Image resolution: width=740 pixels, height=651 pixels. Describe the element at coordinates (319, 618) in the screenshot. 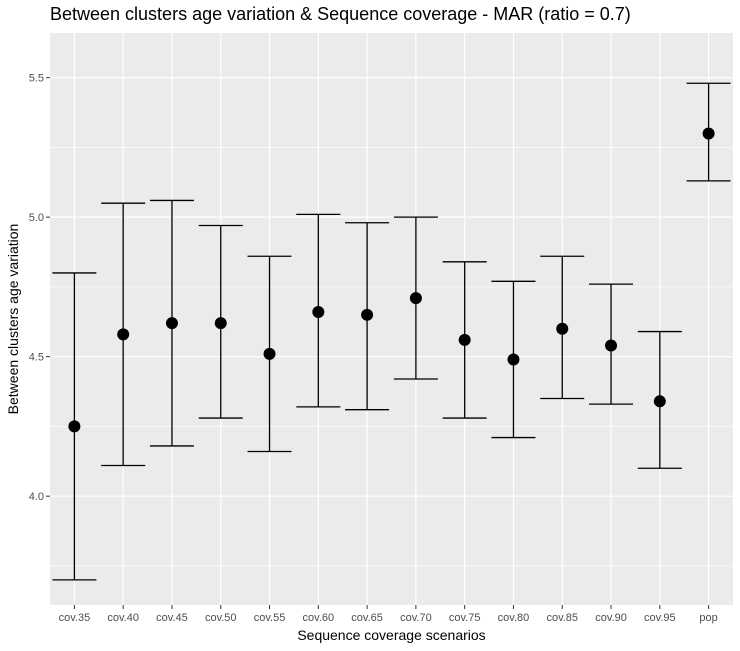

I see `x-tick-label: cov.60` at that location.